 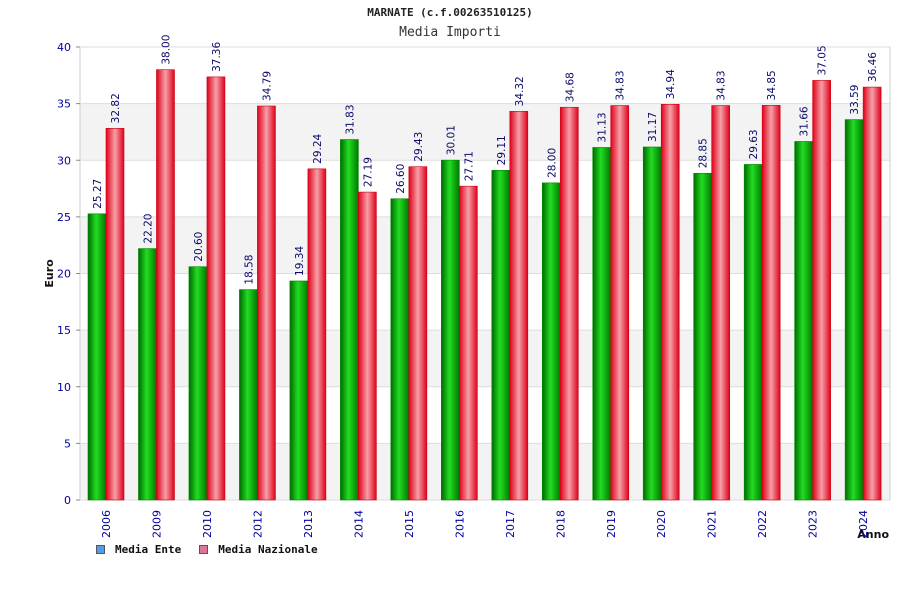 I want to click on data-label: 28.85, so click(x=704, y=153).